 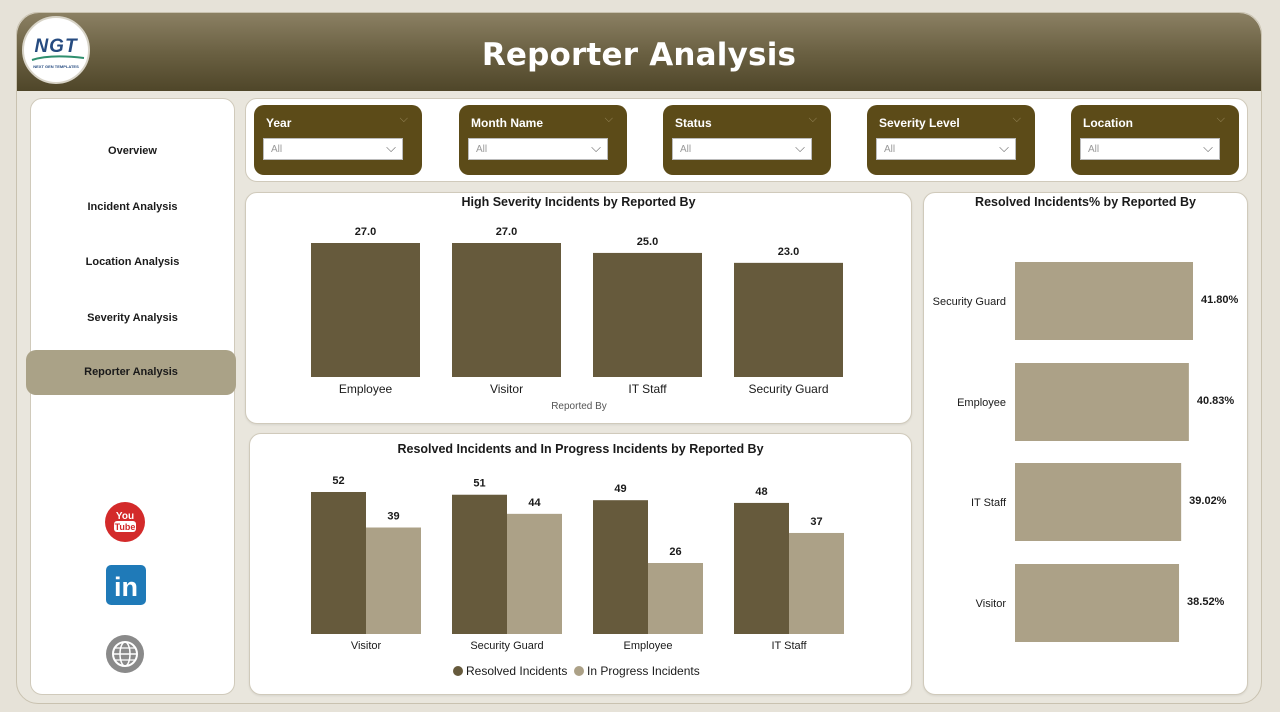 I want to click on data-label: 38.52%, so click(x=1206, y=602).